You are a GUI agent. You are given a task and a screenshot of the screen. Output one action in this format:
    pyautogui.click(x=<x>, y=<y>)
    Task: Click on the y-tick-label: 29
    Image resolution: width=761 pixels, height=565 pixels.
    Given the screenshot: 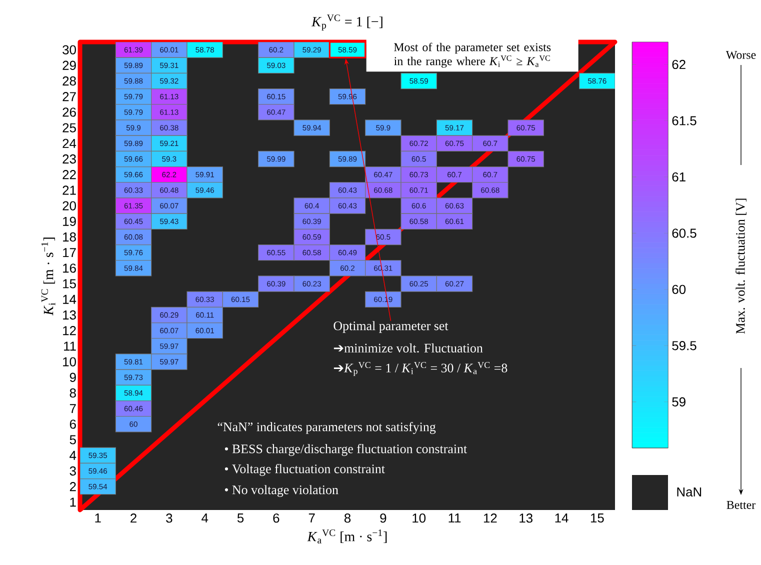 What is the action you would take?
    pyautogui.click(x=69, y=65)
    